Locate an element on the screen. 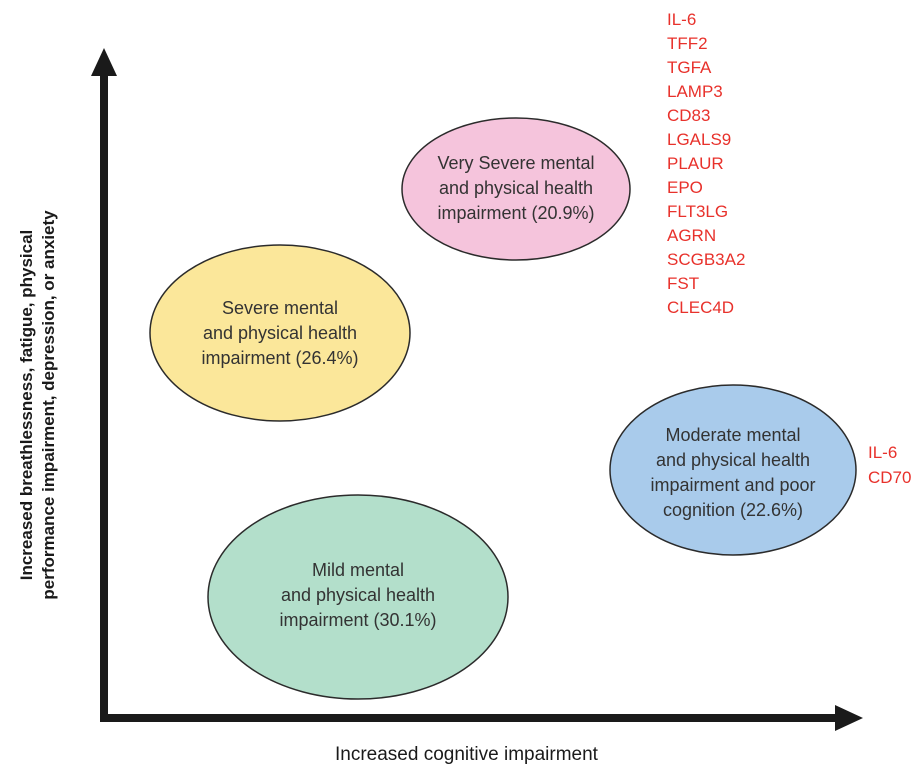 The image size is (920, 773). x-axis-label: Increased cognitive impairment is located at coordinates (467, 754).